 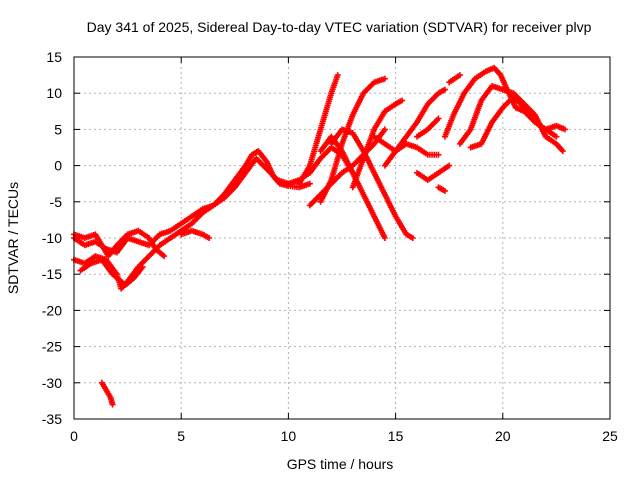 What do you see at coordinates (396, 436) in the screenshot?
I see `x-tick-label: 15` at bounding box center [396, 436].